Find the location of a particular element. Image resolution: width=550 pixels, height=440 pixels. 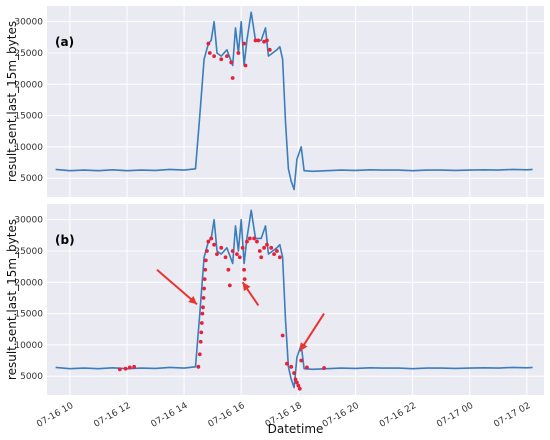

x-tick-label: 07-16 22 is located at coordinates (398, 415).